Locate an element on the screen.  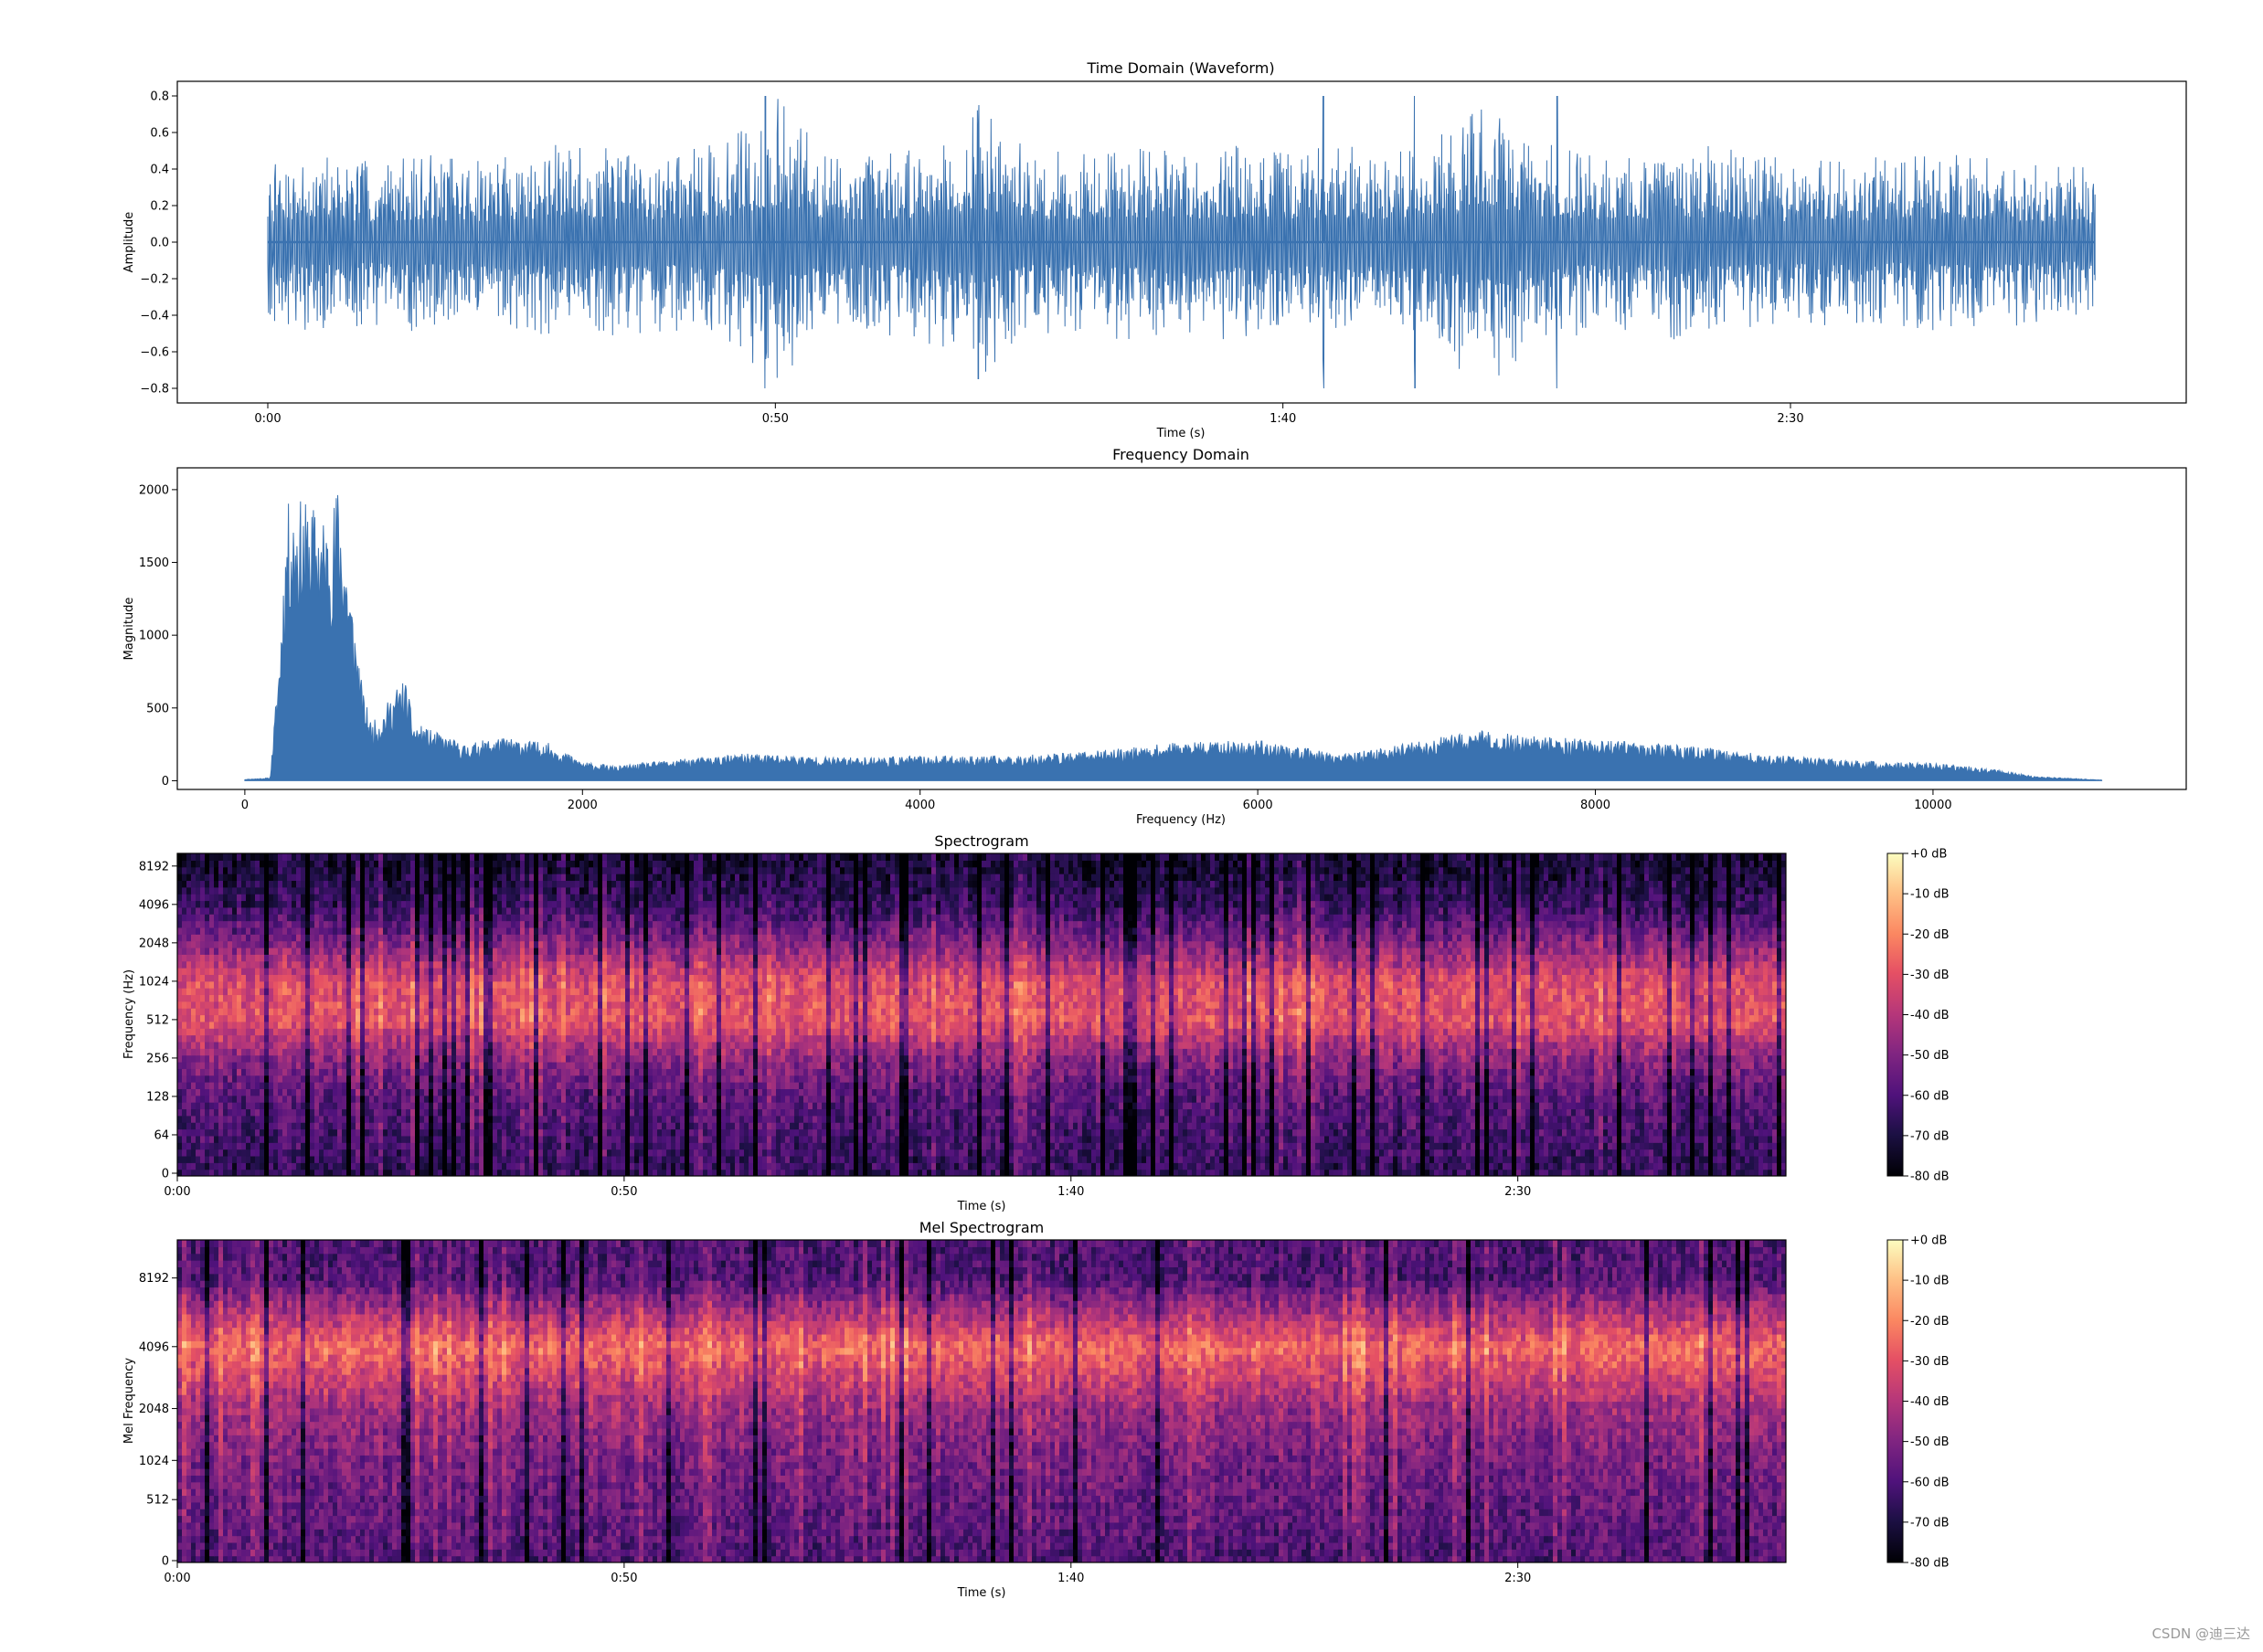
waveform-y-tick-5-label: −0.2 is located at coordinates (154, 280).